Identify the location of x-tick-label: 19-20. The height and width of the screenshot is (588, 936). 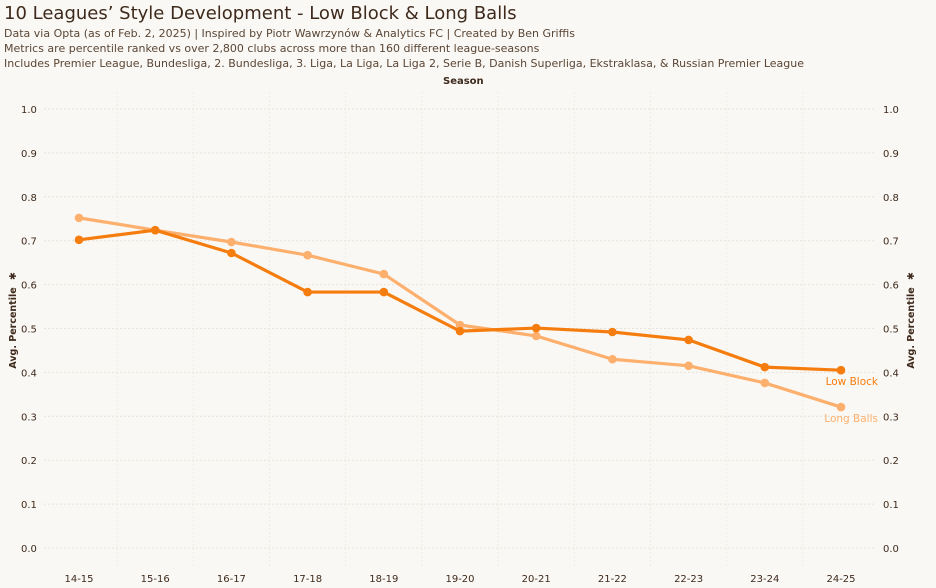
(459, 579).